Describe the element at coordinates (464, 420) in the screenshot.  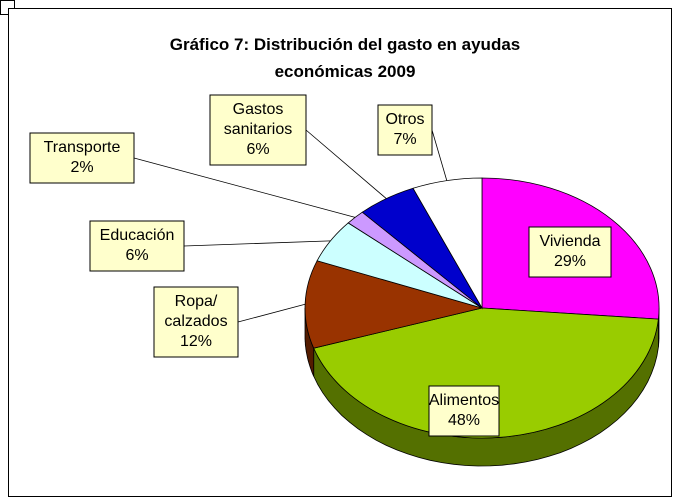
I see `value-label: 48%` at that location.